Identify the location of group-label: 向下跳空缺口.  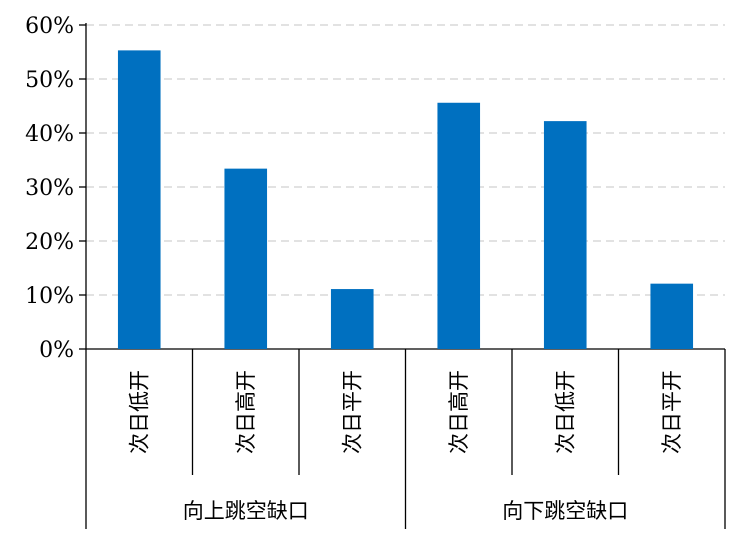
(565, 511).